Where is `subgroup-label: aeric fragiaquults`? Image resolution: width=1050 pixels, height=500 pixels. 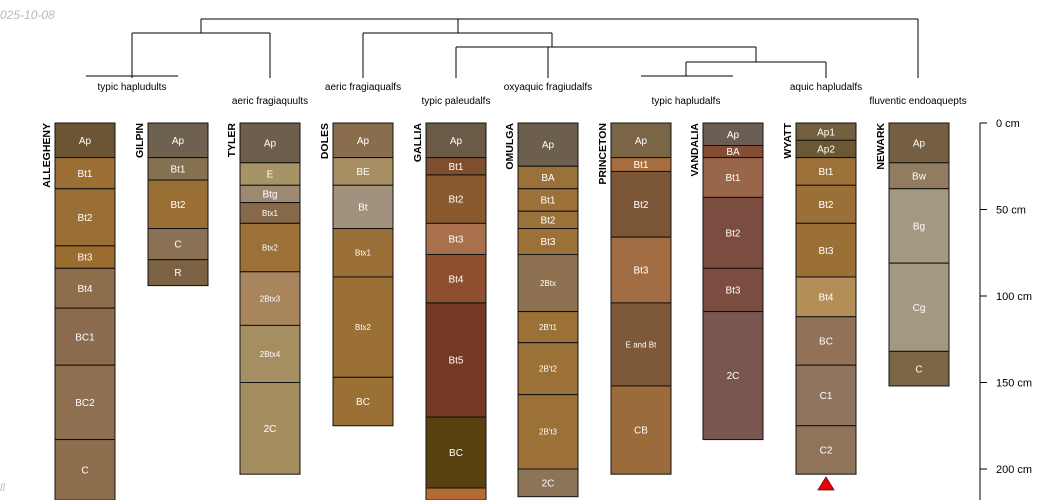
subgroup-label: aeric fragiaquults is located at coordinates (270, 101).